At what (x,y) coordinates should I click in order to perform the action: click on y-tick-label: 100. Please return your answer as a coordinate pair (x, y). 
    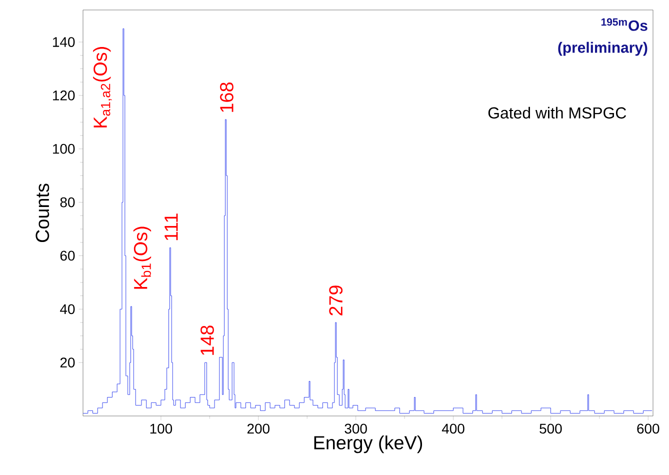
    Looking at the image, I should click on (64, 149).